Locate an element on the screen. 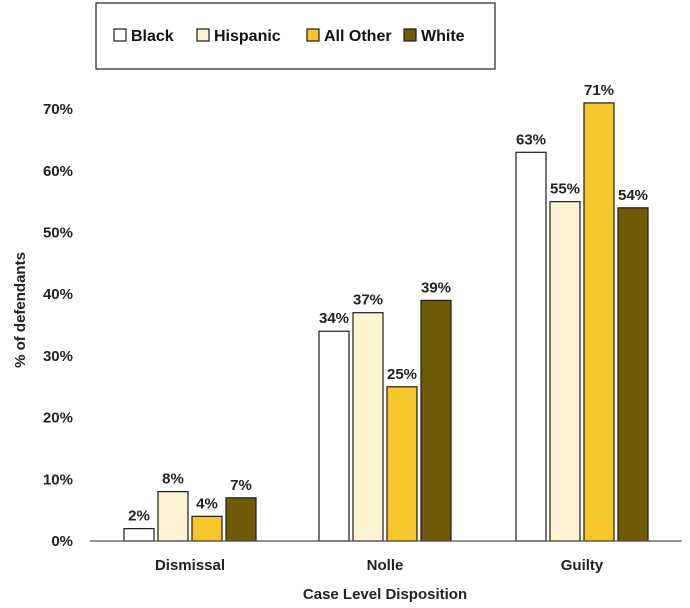  y-tick-label: 30% is located at coordinates (58, 356).